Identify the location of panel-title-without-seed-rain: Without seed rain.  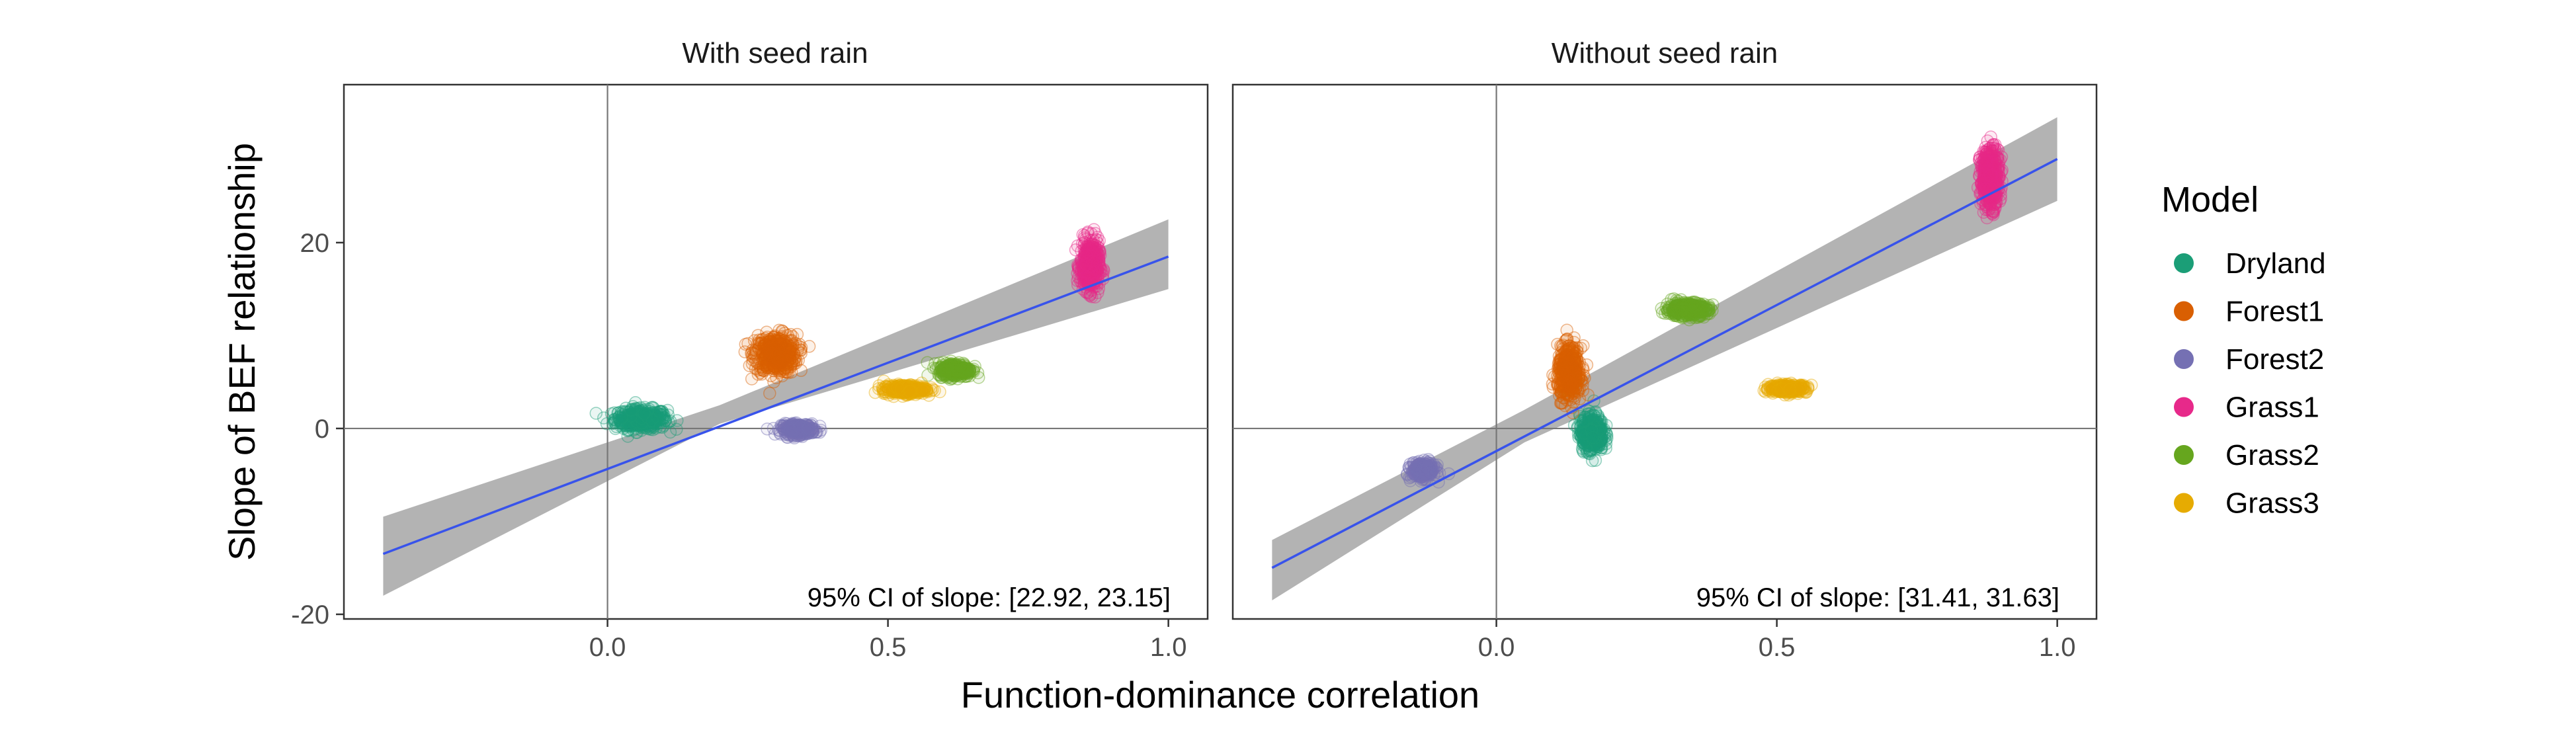
(1665, 53).